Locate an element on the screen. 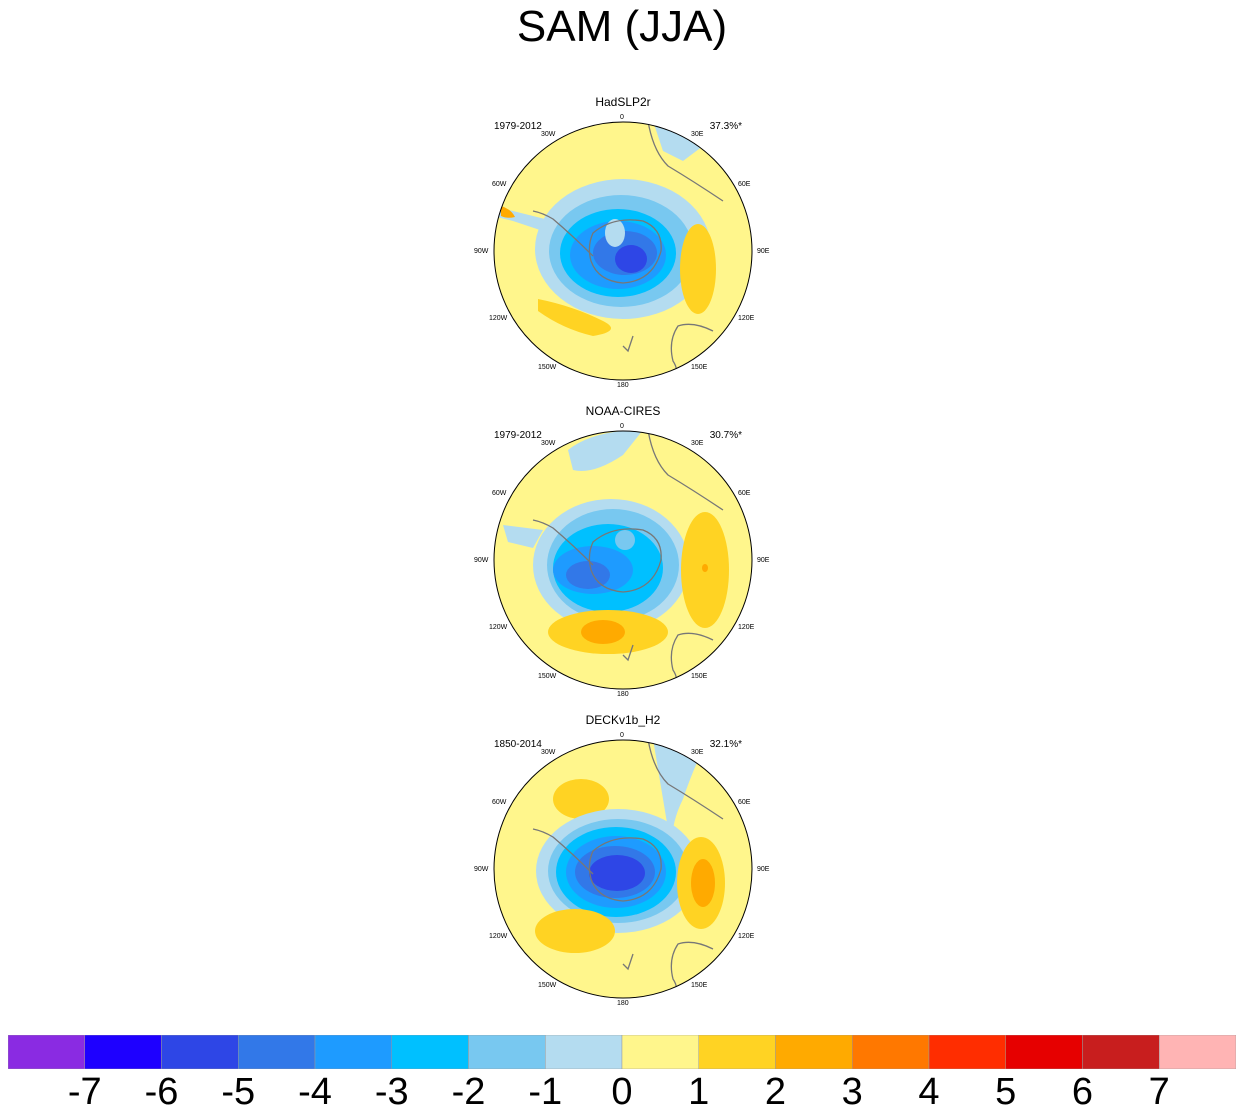 This screenshot has height=1116, width=1244. panel-2-lon-150e: 150E is located at coordinates (699, 676).